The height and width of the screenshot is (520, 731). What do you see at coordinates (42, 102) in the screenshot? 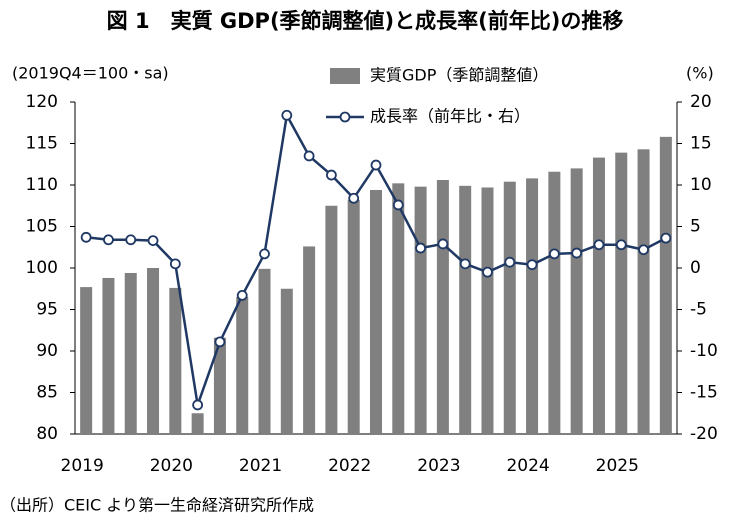
I see `y-tick-label: 120` at bounding box center [42, 102].